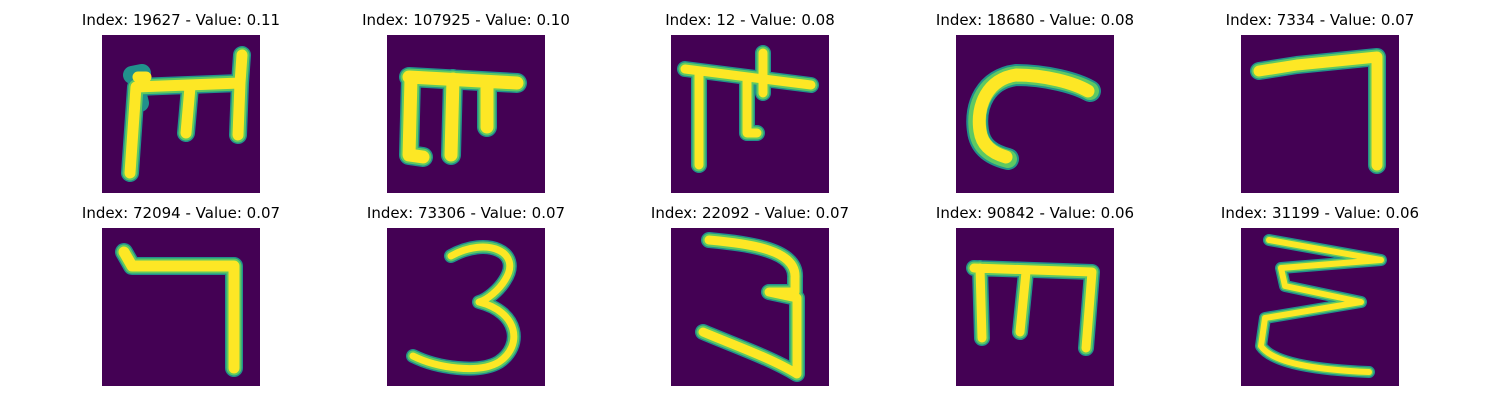 The width and height of the screenshot is (1500, 400). Describe the element at coordinates (181, 20) in the screenshot. I see `panel-title: Index: 19627 - Value: 0.11` at that location.